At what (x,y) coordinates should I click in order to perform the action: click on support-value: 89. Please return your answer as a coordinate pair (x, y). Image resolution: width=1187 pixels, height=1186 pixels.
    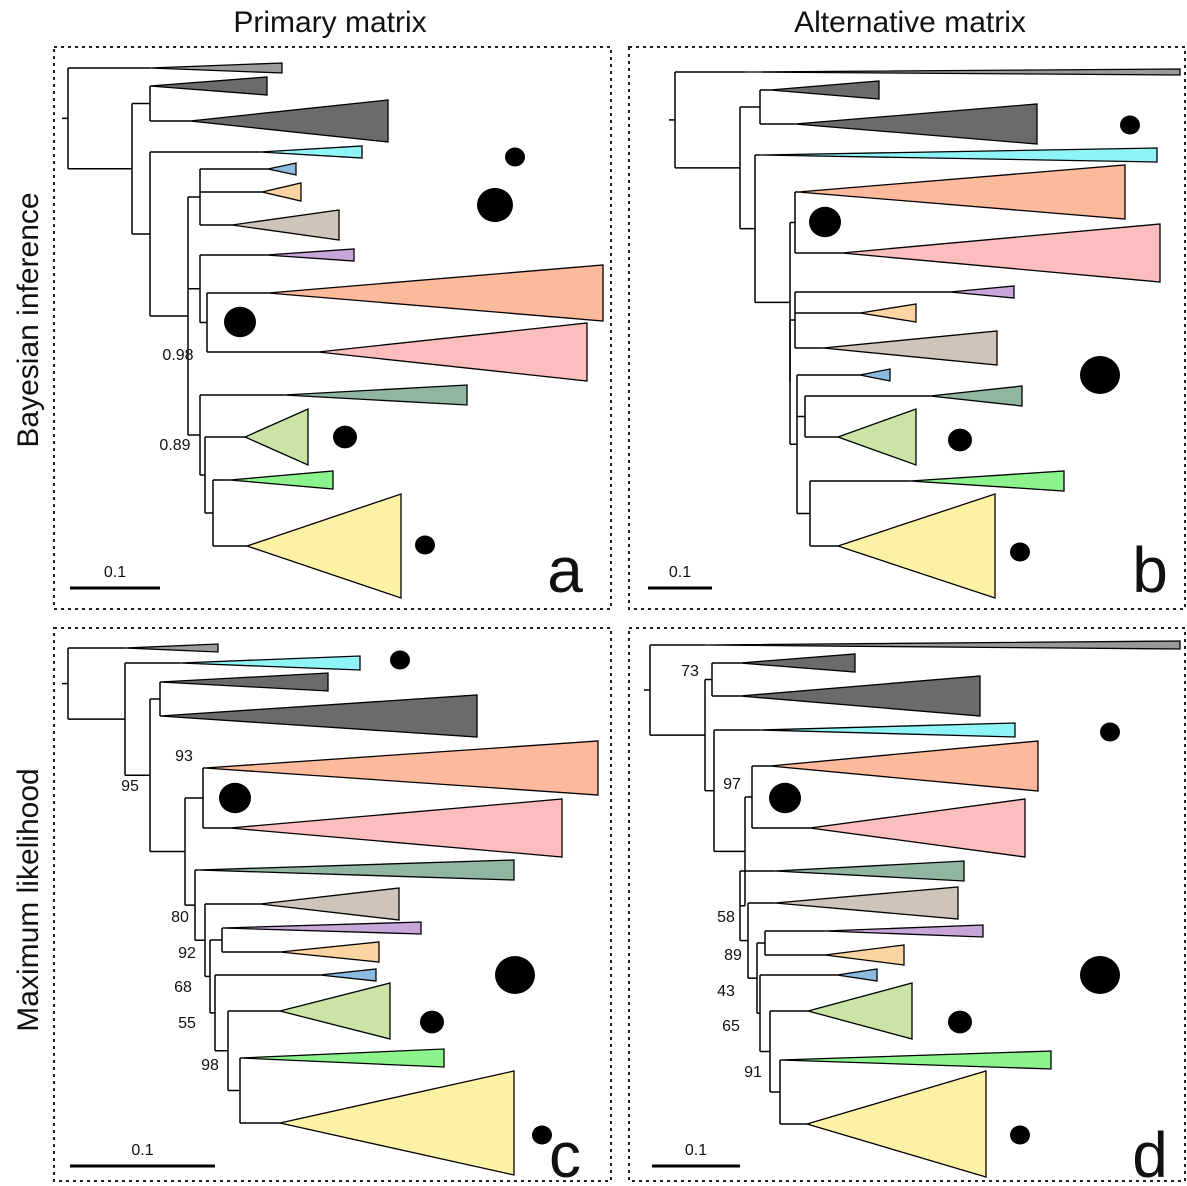
    Looking at the image, I should click on (733, 955).